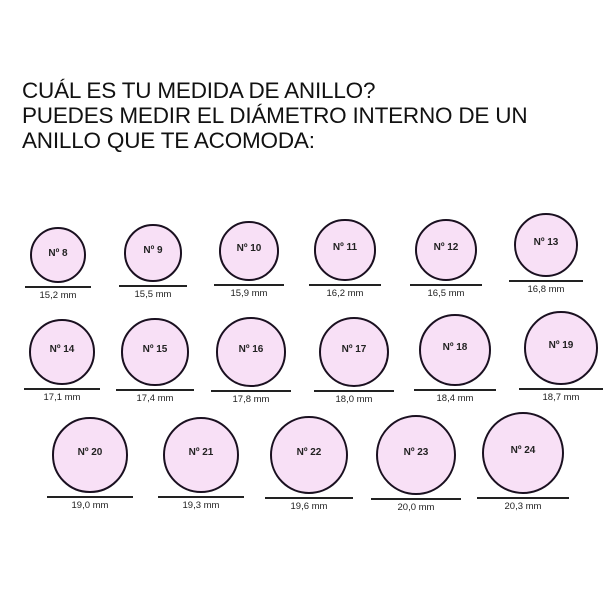 The height and width of the screenshot is (610, 610). I want to click on diameter-label: 19,0 mm, so click(90, 505).